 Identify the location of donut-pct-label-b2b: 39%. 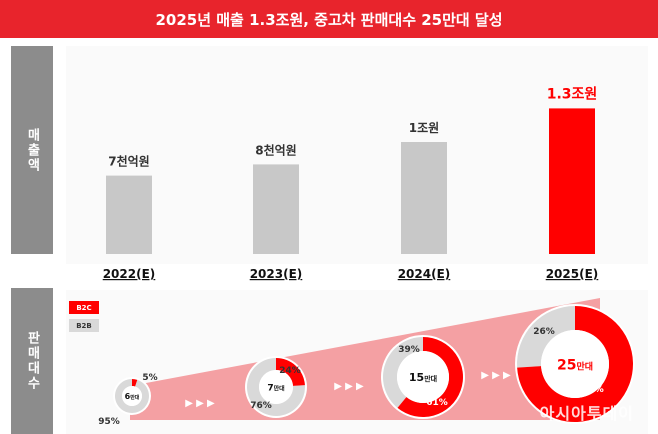
(409, 350).